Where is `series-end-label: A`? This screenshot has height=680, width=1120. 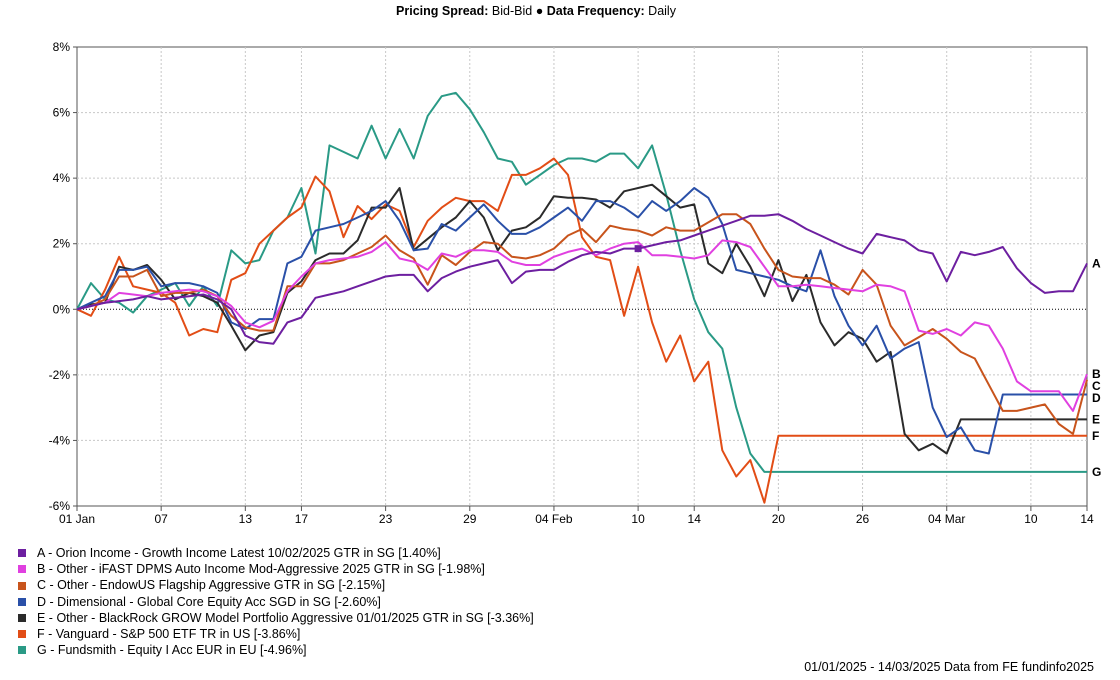 series-end-label: A is located at coordinates (1096, 263).